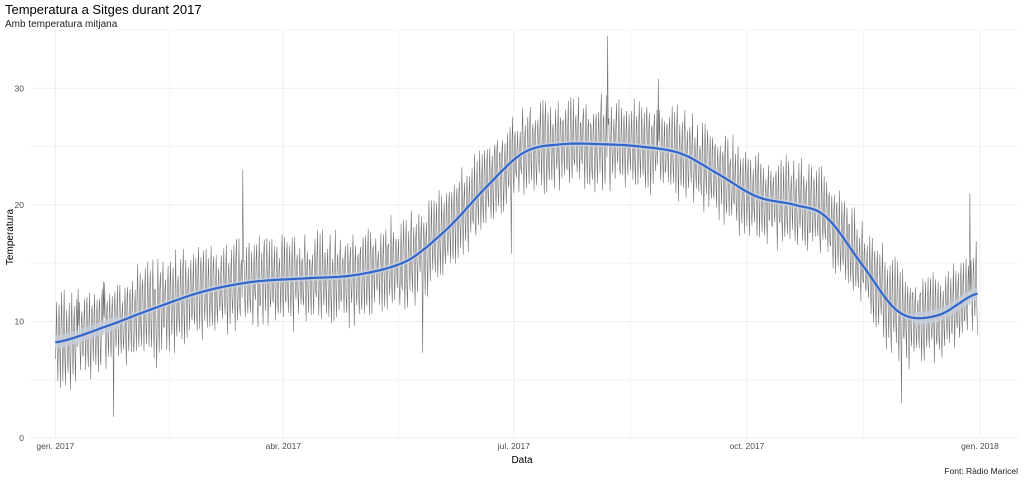 The image size is (1024, 480). Describe the element at coordinates (284, 446) in the screenshot. I see `x-tick-label: abr. 2017` at that location.